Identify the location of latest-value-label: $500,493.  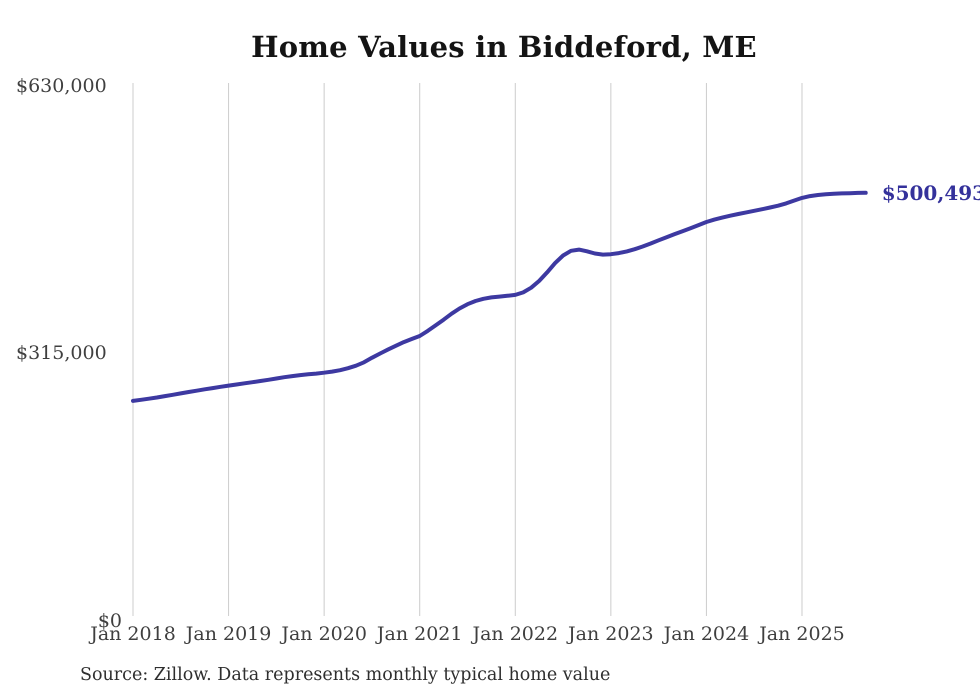
(931, 193).